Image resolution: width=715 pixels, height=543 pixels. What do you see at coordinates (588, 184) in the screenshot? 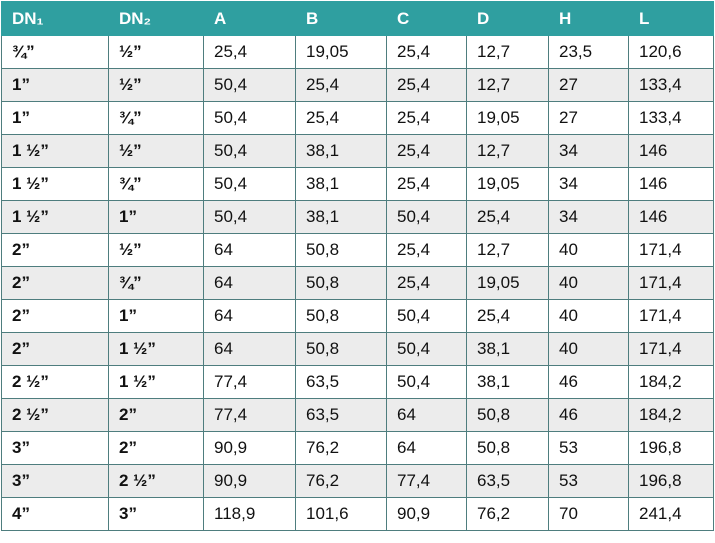
I see `table-cell: 34` at bounding box center [588, 184].